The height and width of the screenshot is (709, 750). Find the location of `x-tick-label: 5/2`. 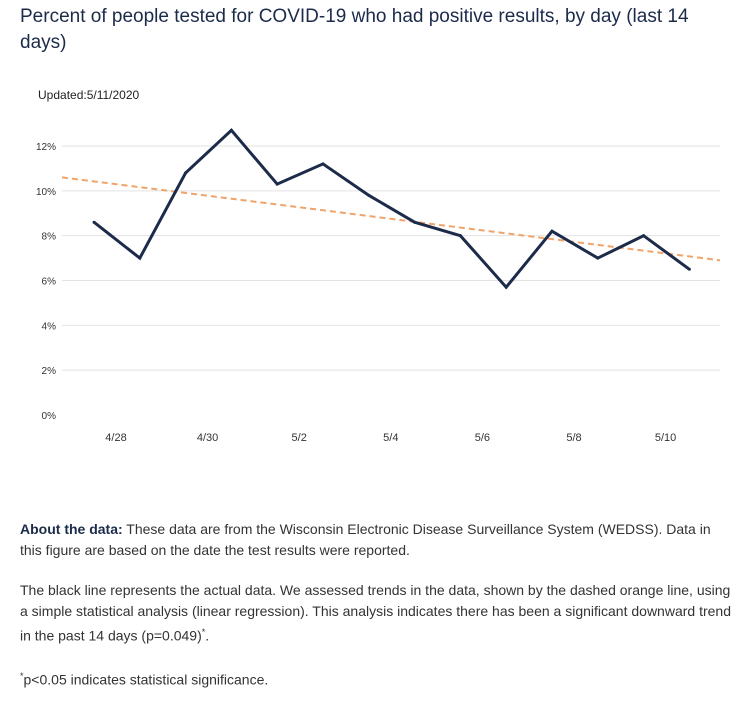

x-tick-label: 5/2 is located at coordinates (299, 438).